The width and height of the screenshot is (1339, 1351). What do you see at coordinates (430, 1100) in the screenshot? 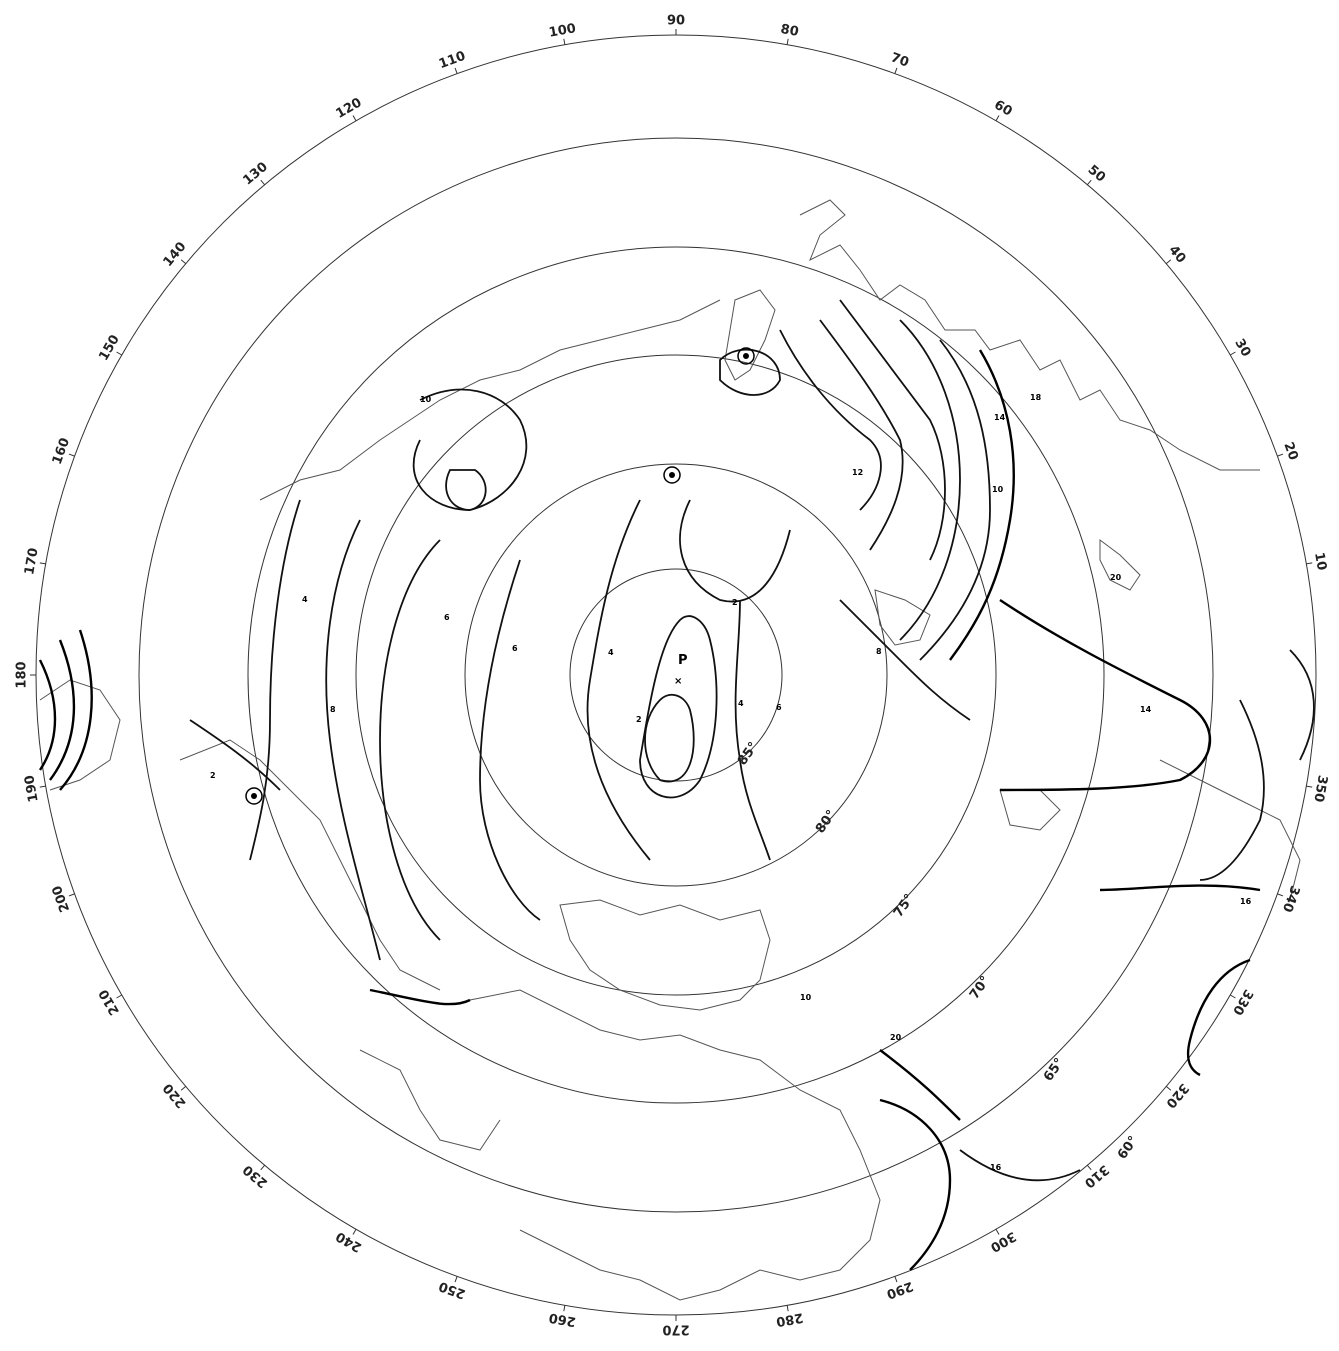
I see `coastline-hudson` at bounding box center [430, 1100].